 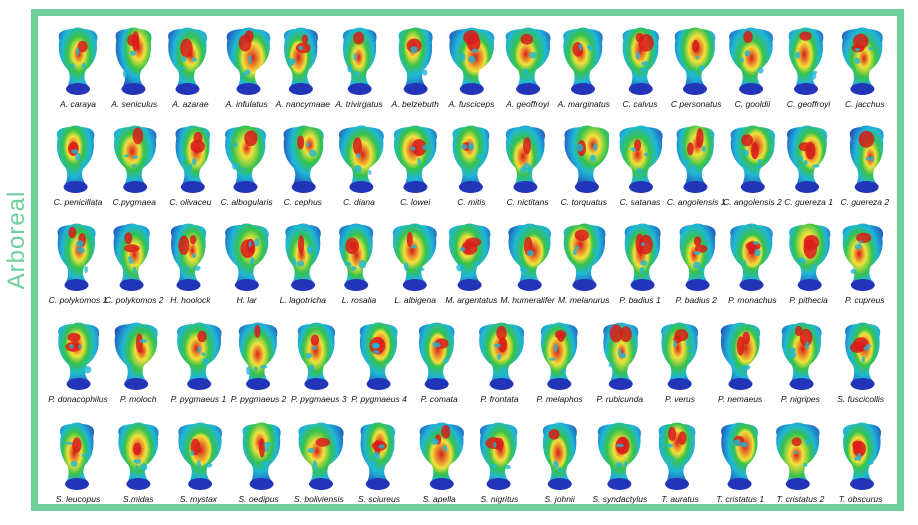 I want to click on specimen-cell: P. pygmaeus 3, so click(x=319, y=373).